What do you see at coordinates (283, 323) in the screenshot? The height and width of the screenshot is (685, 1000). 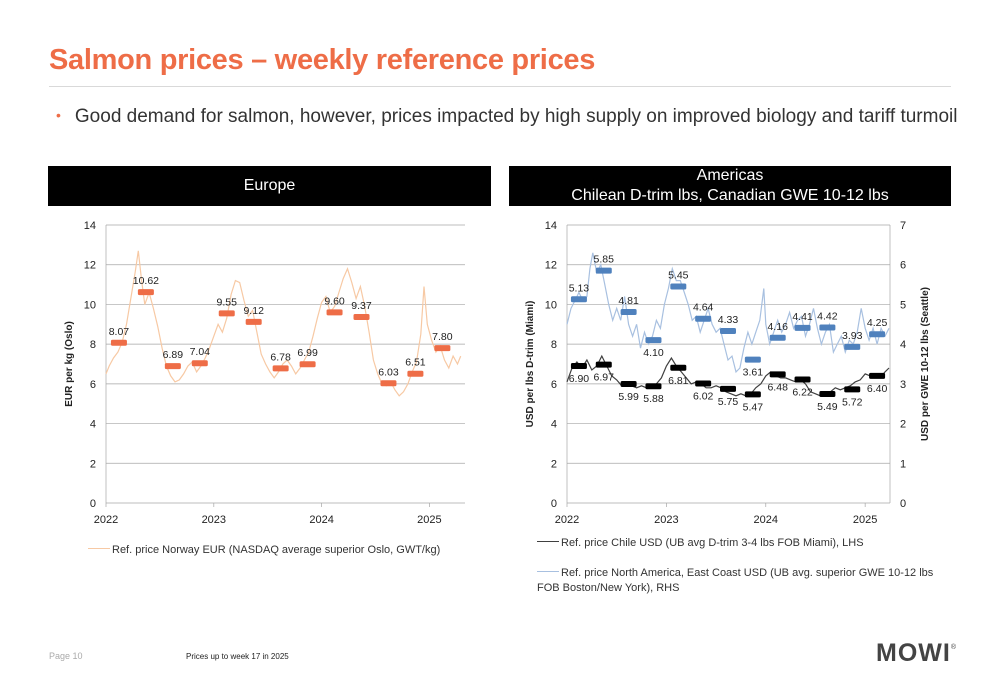 I see `norway-price-line` at bounding box center [283, 323].